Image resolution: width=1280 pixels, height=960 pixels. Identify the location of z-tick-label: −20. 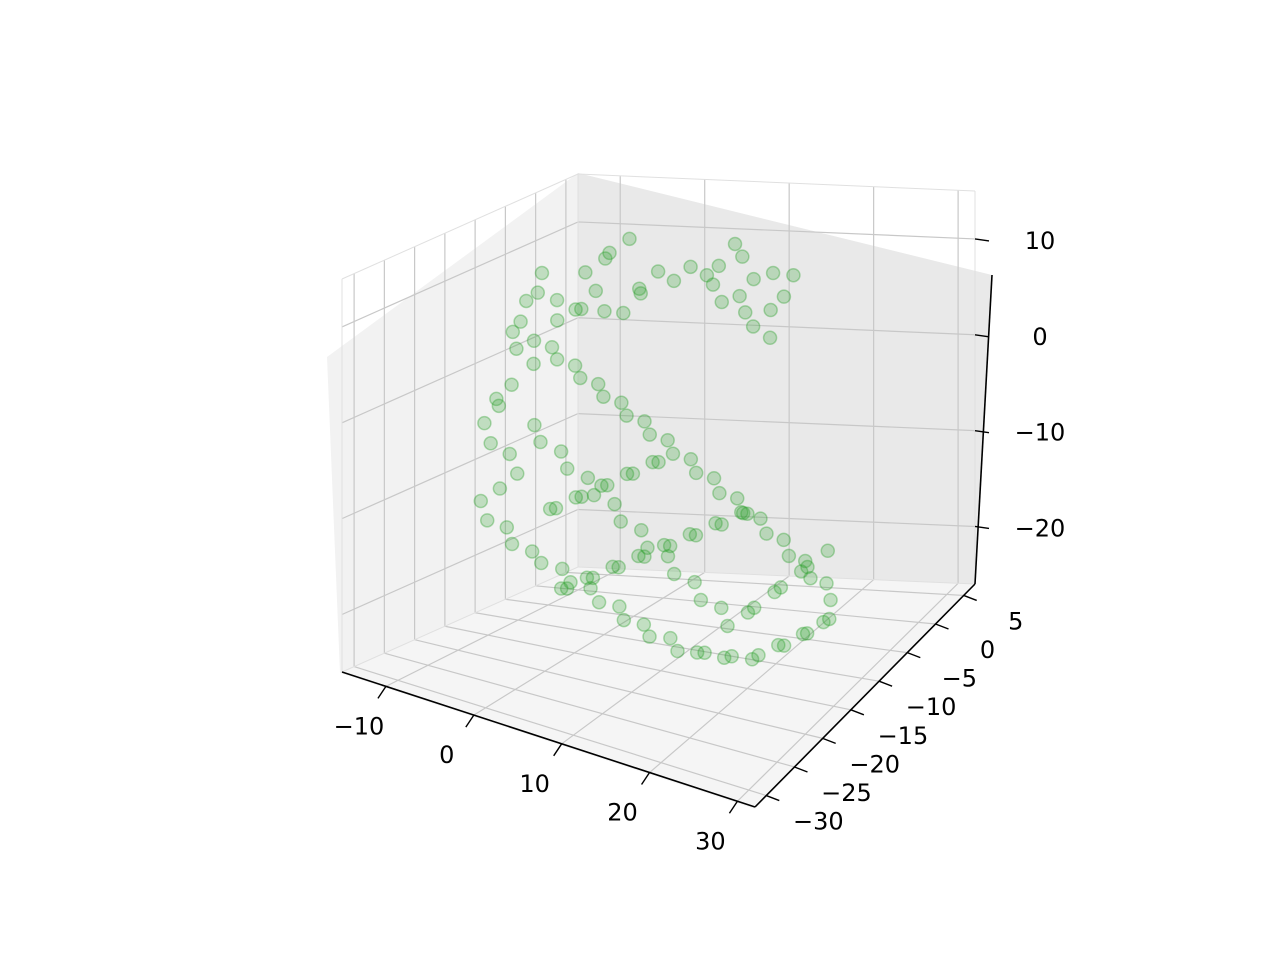
(1040, 528).